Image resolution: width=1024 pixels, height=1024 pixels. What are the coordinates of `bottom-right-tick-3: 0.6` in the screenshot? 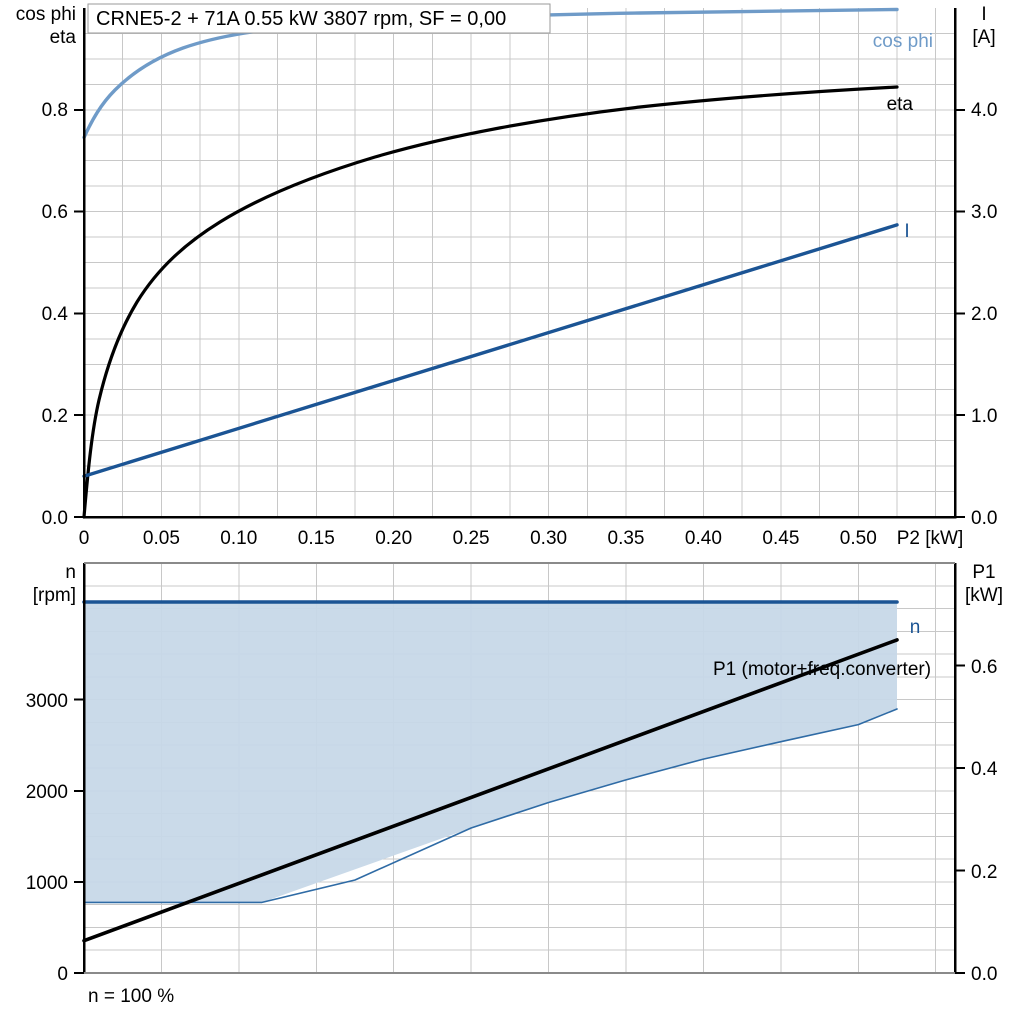 It's located at (984, 667).